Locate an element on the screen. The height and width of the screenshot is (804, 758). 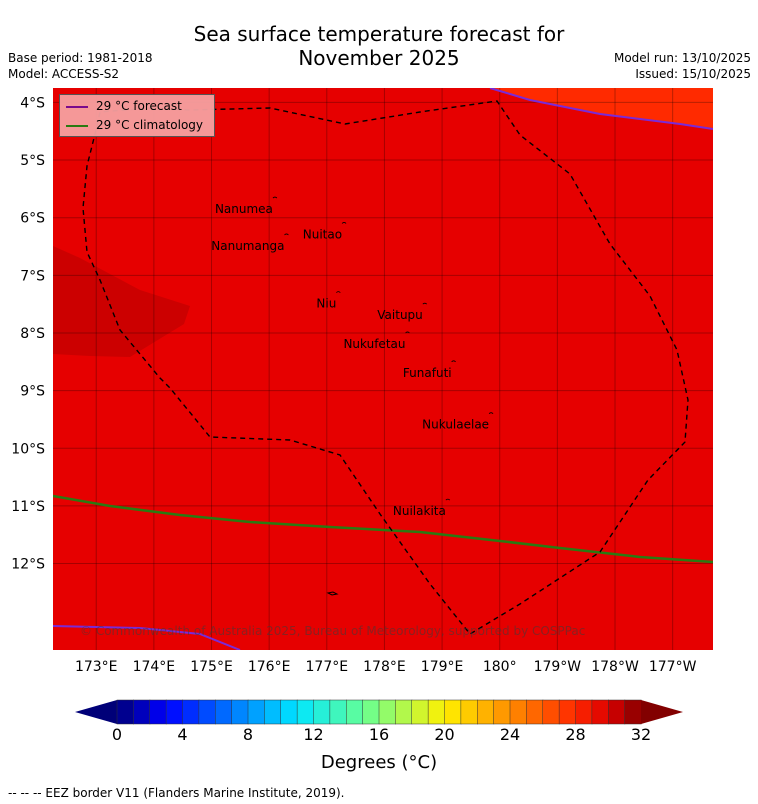
colorbar-tick-label: 0 is located at coordinates (117, 734).